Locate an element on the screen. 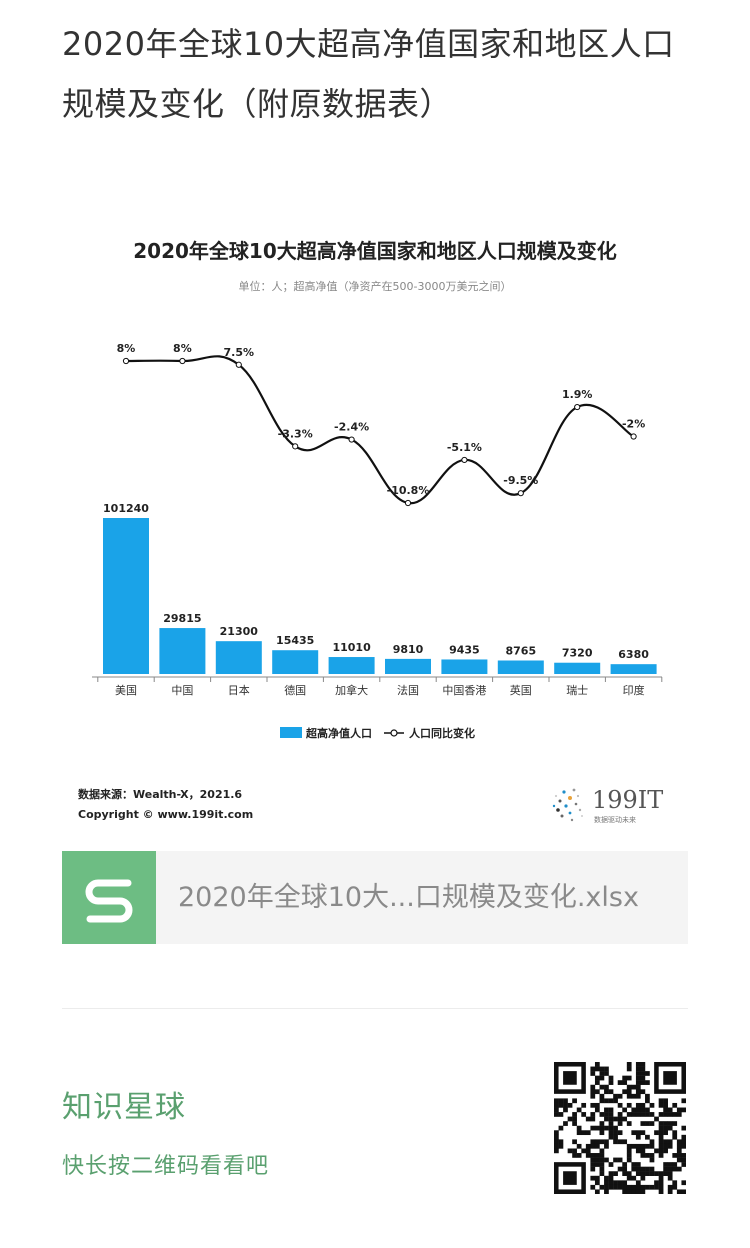 The height and width of the screenshot is (1248, 750). chart-subtitle: 单位：人；超高净值（净资产在500-3000万美元之间） is located at coordinates (375, 286).